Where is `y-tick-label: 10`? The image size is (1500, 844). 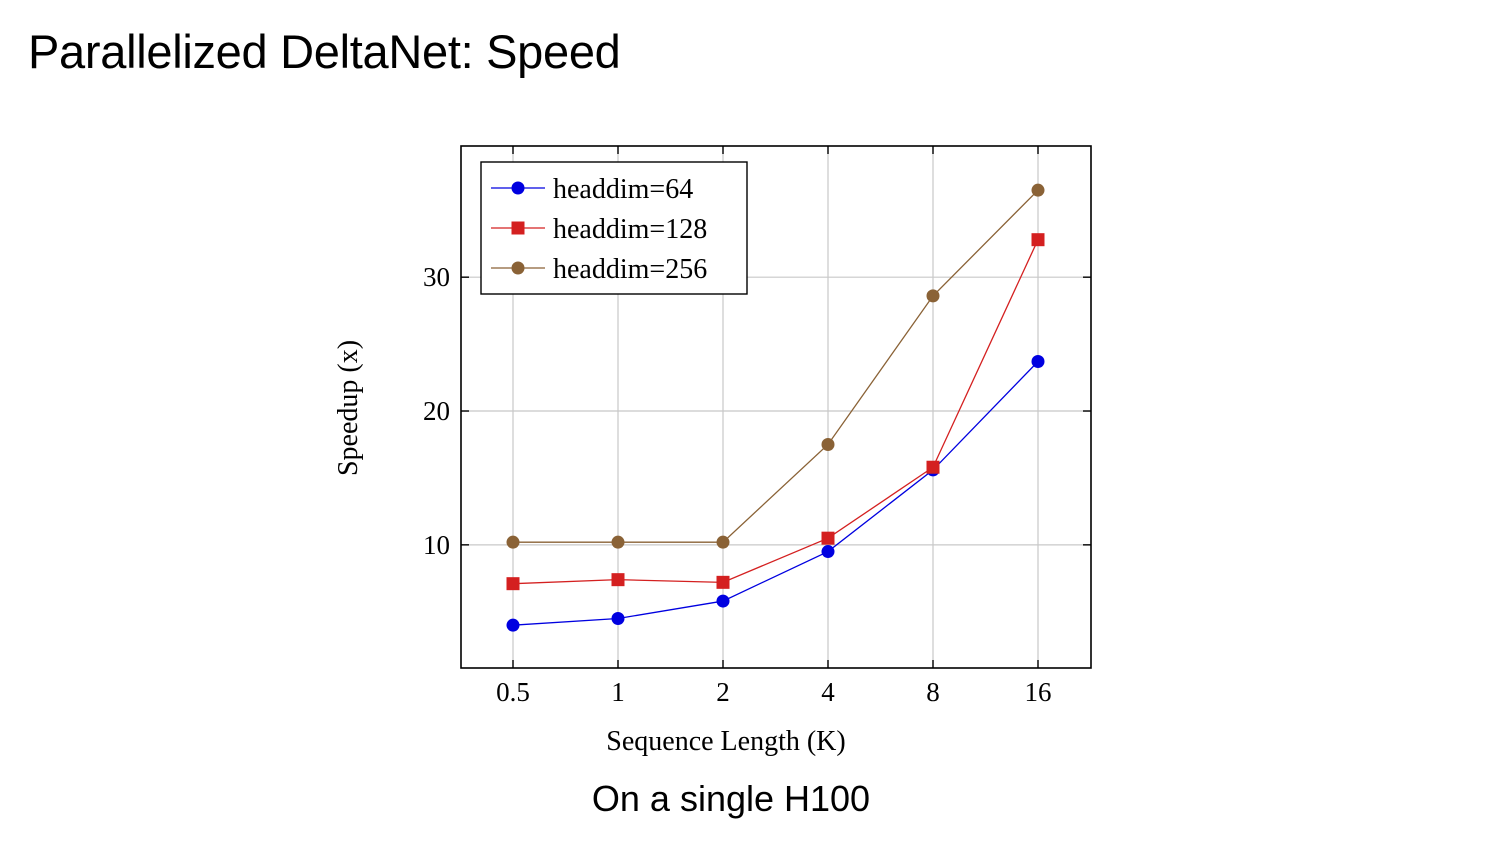 y-tick-label: 10 is located at coordinates (436, 545).